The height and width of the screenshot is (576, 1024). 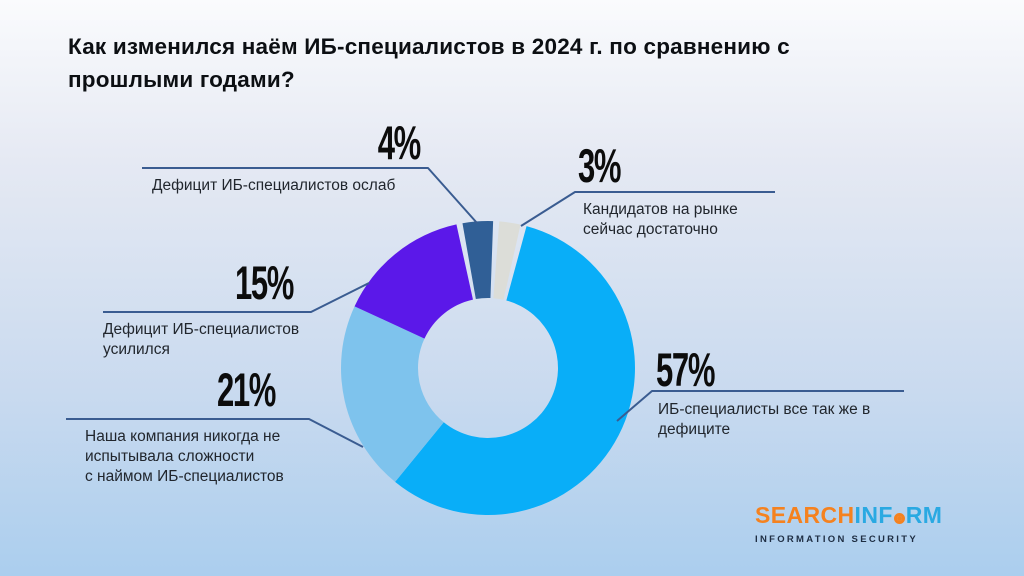 I want to click on logo-text-rm: RM, so click(x=924, y=515).